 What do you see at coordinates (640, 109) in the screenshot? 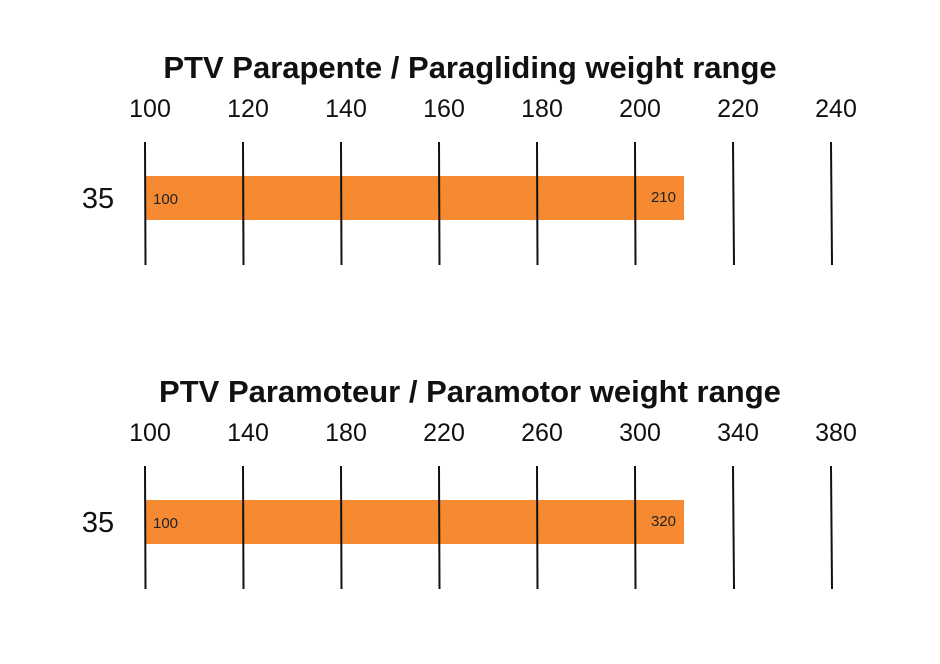
I see `x-tick-label: 200` at bounding box center [640, 109].